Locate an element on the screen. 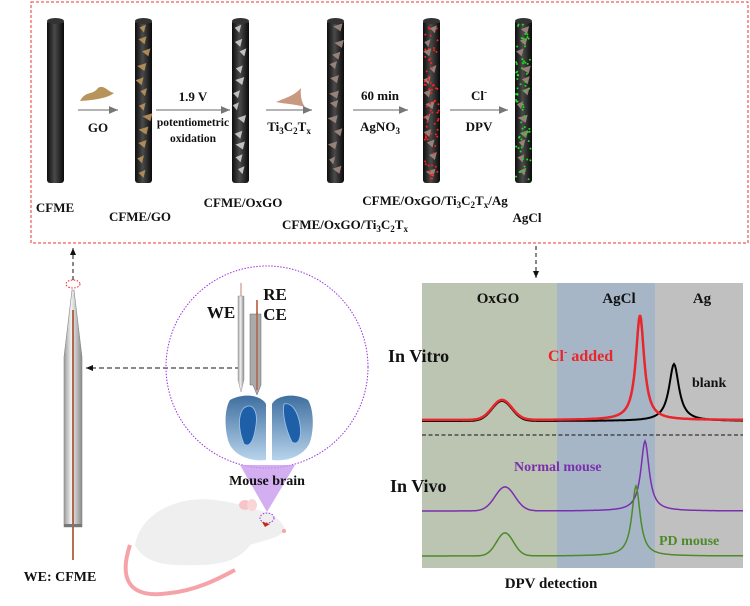  cfme-electrode is located at coordinates (73, 419).